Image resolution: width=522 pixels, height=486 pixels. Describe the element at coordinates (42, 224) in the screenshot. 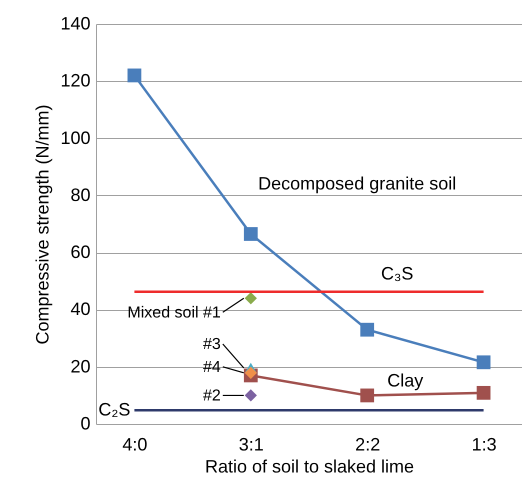

I see `y-axis-title: Compressive strength (N/mm)` at that location.